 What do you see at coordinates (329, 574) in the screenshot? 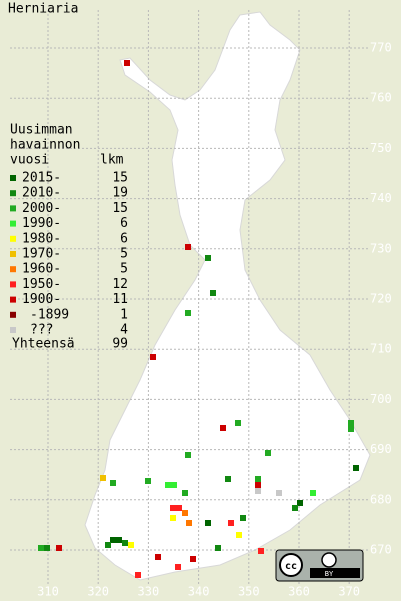
I see `by-label: BY` at bounding box center [329, 574].